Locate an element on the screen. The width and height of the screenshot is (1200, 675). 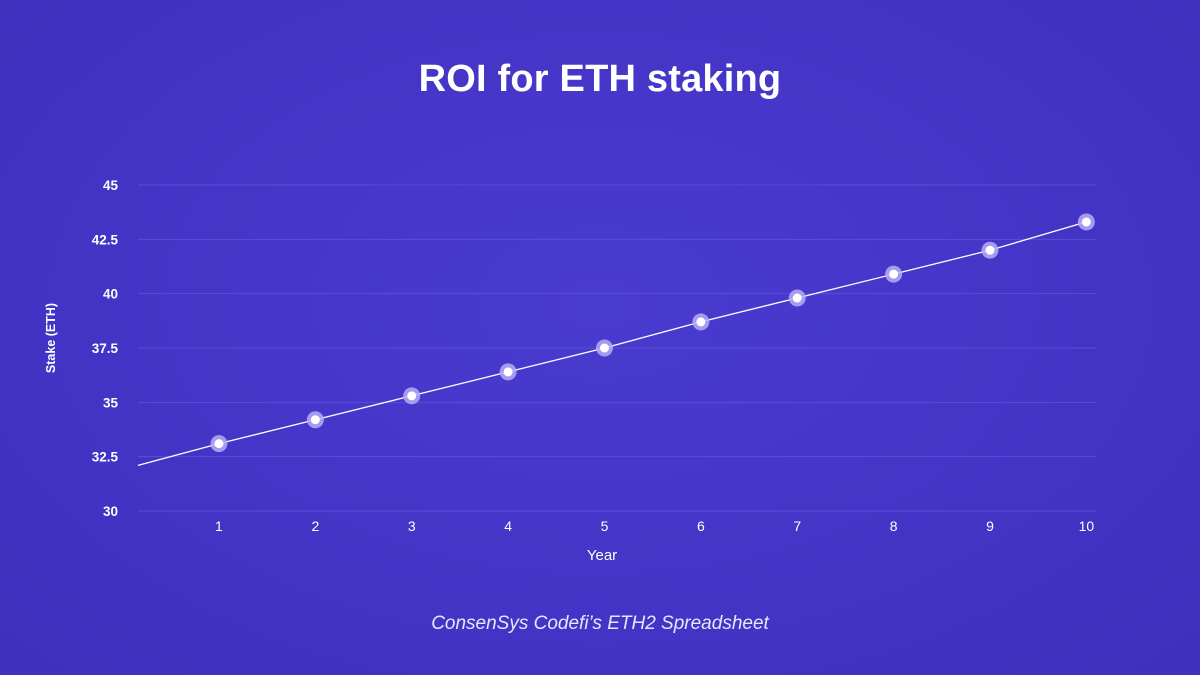
x-tick-label: 7 is located at coordinates (797, 526).